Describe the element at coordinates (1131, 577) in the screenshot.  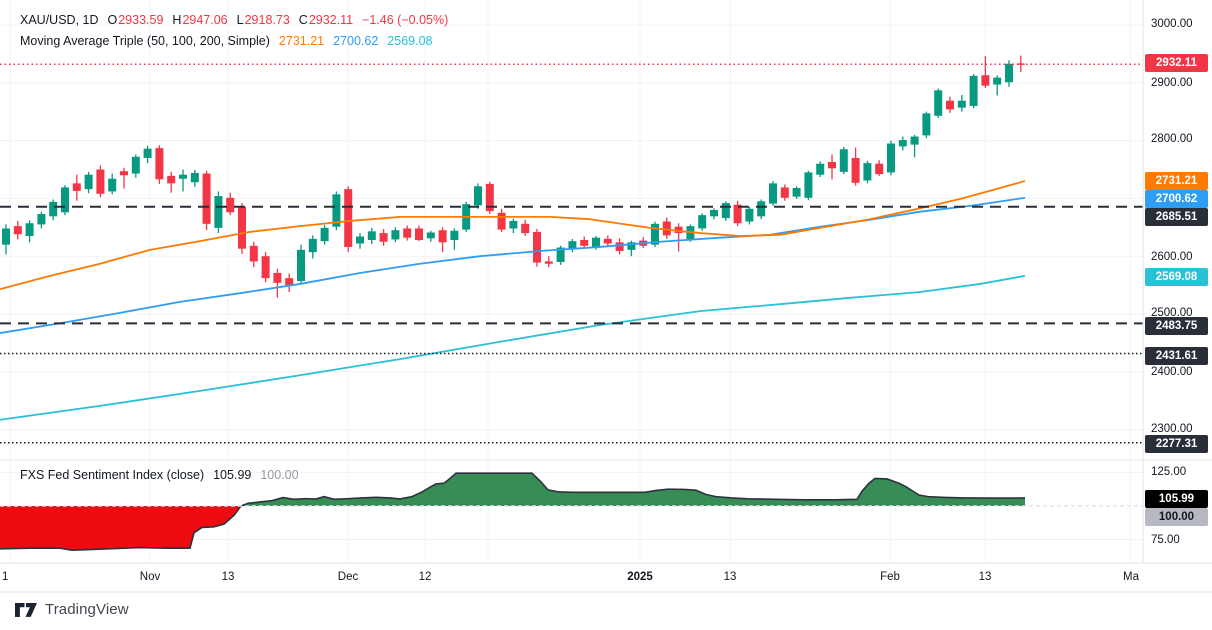
I see `time-axis-label: Ma` at that location.